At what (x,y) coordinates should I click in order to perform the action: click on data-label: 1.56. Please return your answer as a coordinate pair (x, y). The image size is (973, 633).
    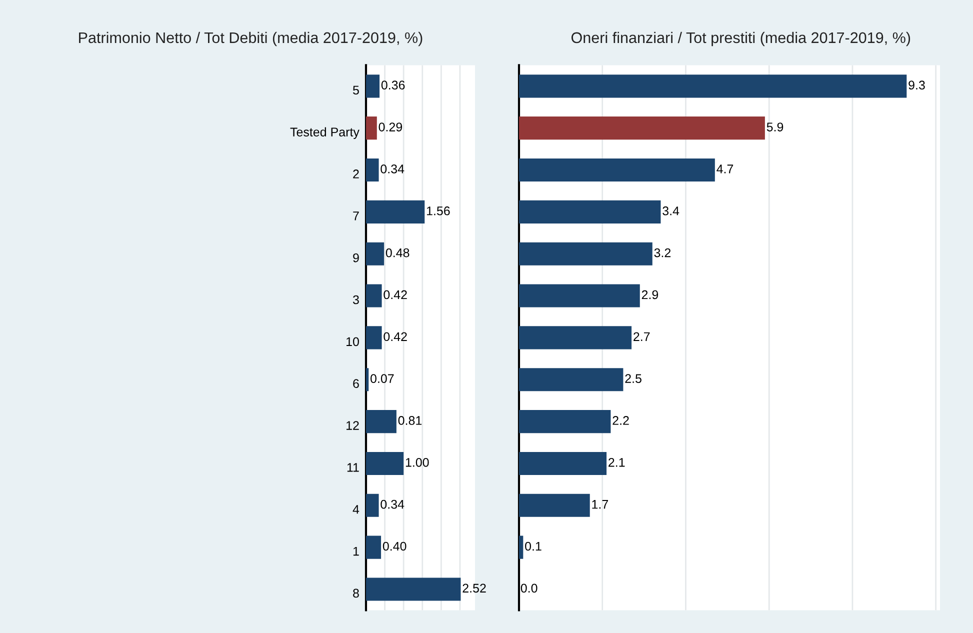
    Looking at the image, I should click on (438, 211).